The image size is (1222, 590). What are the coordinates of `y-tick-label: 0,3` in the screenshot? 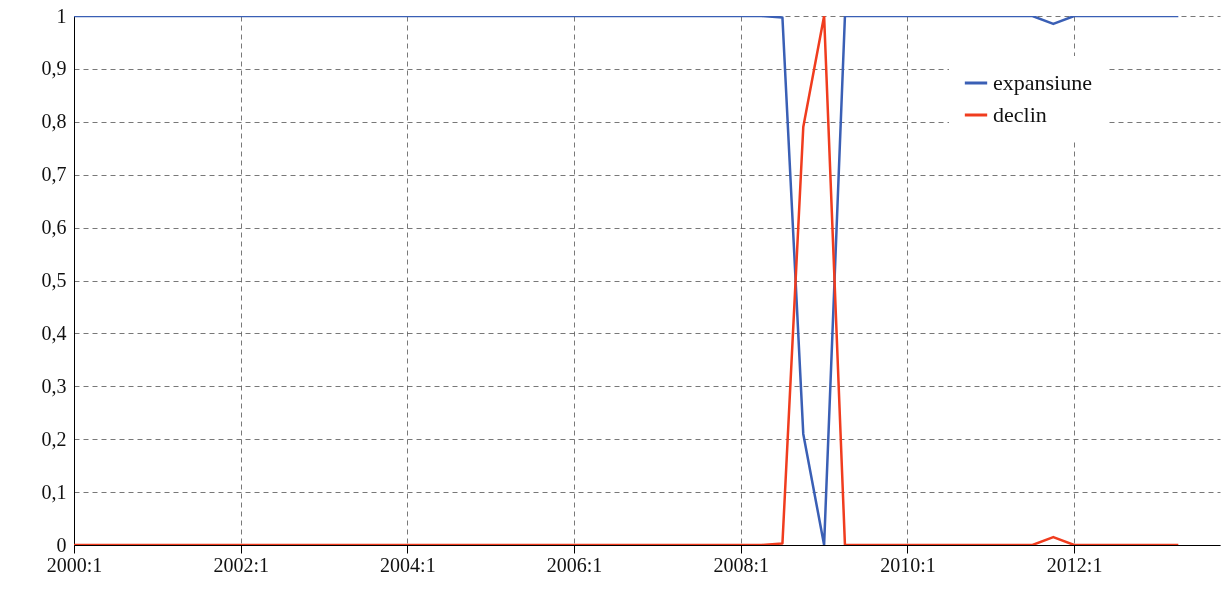 It's located at (54, 385).